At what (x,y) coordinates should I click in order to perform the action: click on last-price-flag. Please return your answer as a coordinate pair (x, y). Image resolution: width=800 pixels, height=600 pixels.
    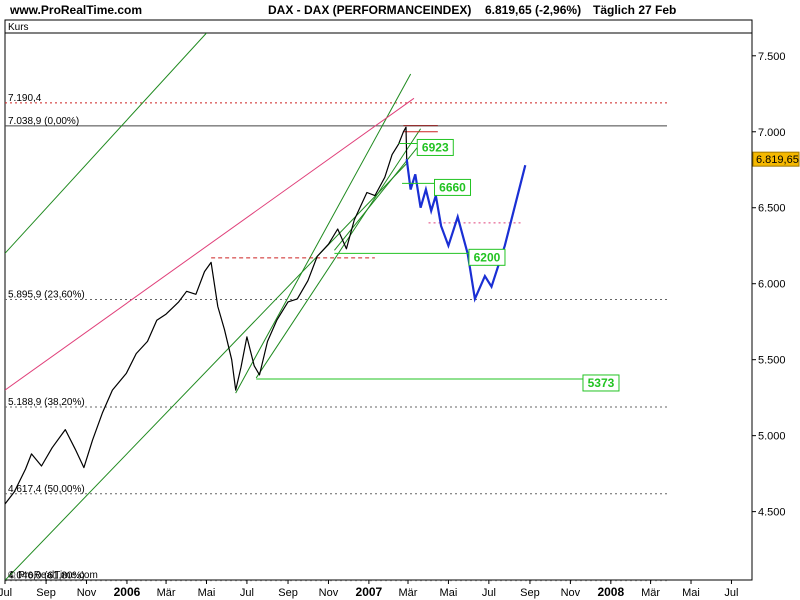
    Looking at the image, I should click on (776, 159).